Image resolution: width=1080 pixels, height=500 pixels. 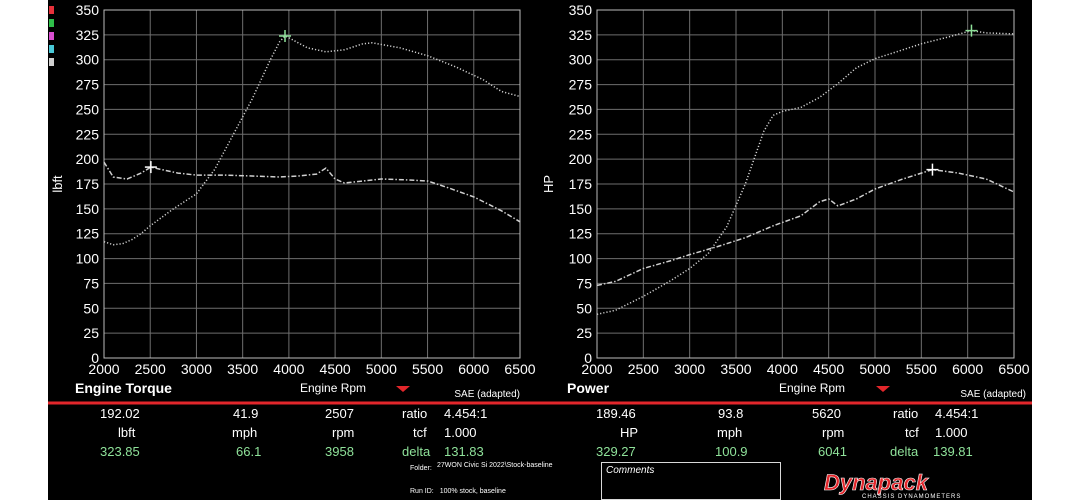 I want to click on color-swatch-green, so click(x=51, y=23).